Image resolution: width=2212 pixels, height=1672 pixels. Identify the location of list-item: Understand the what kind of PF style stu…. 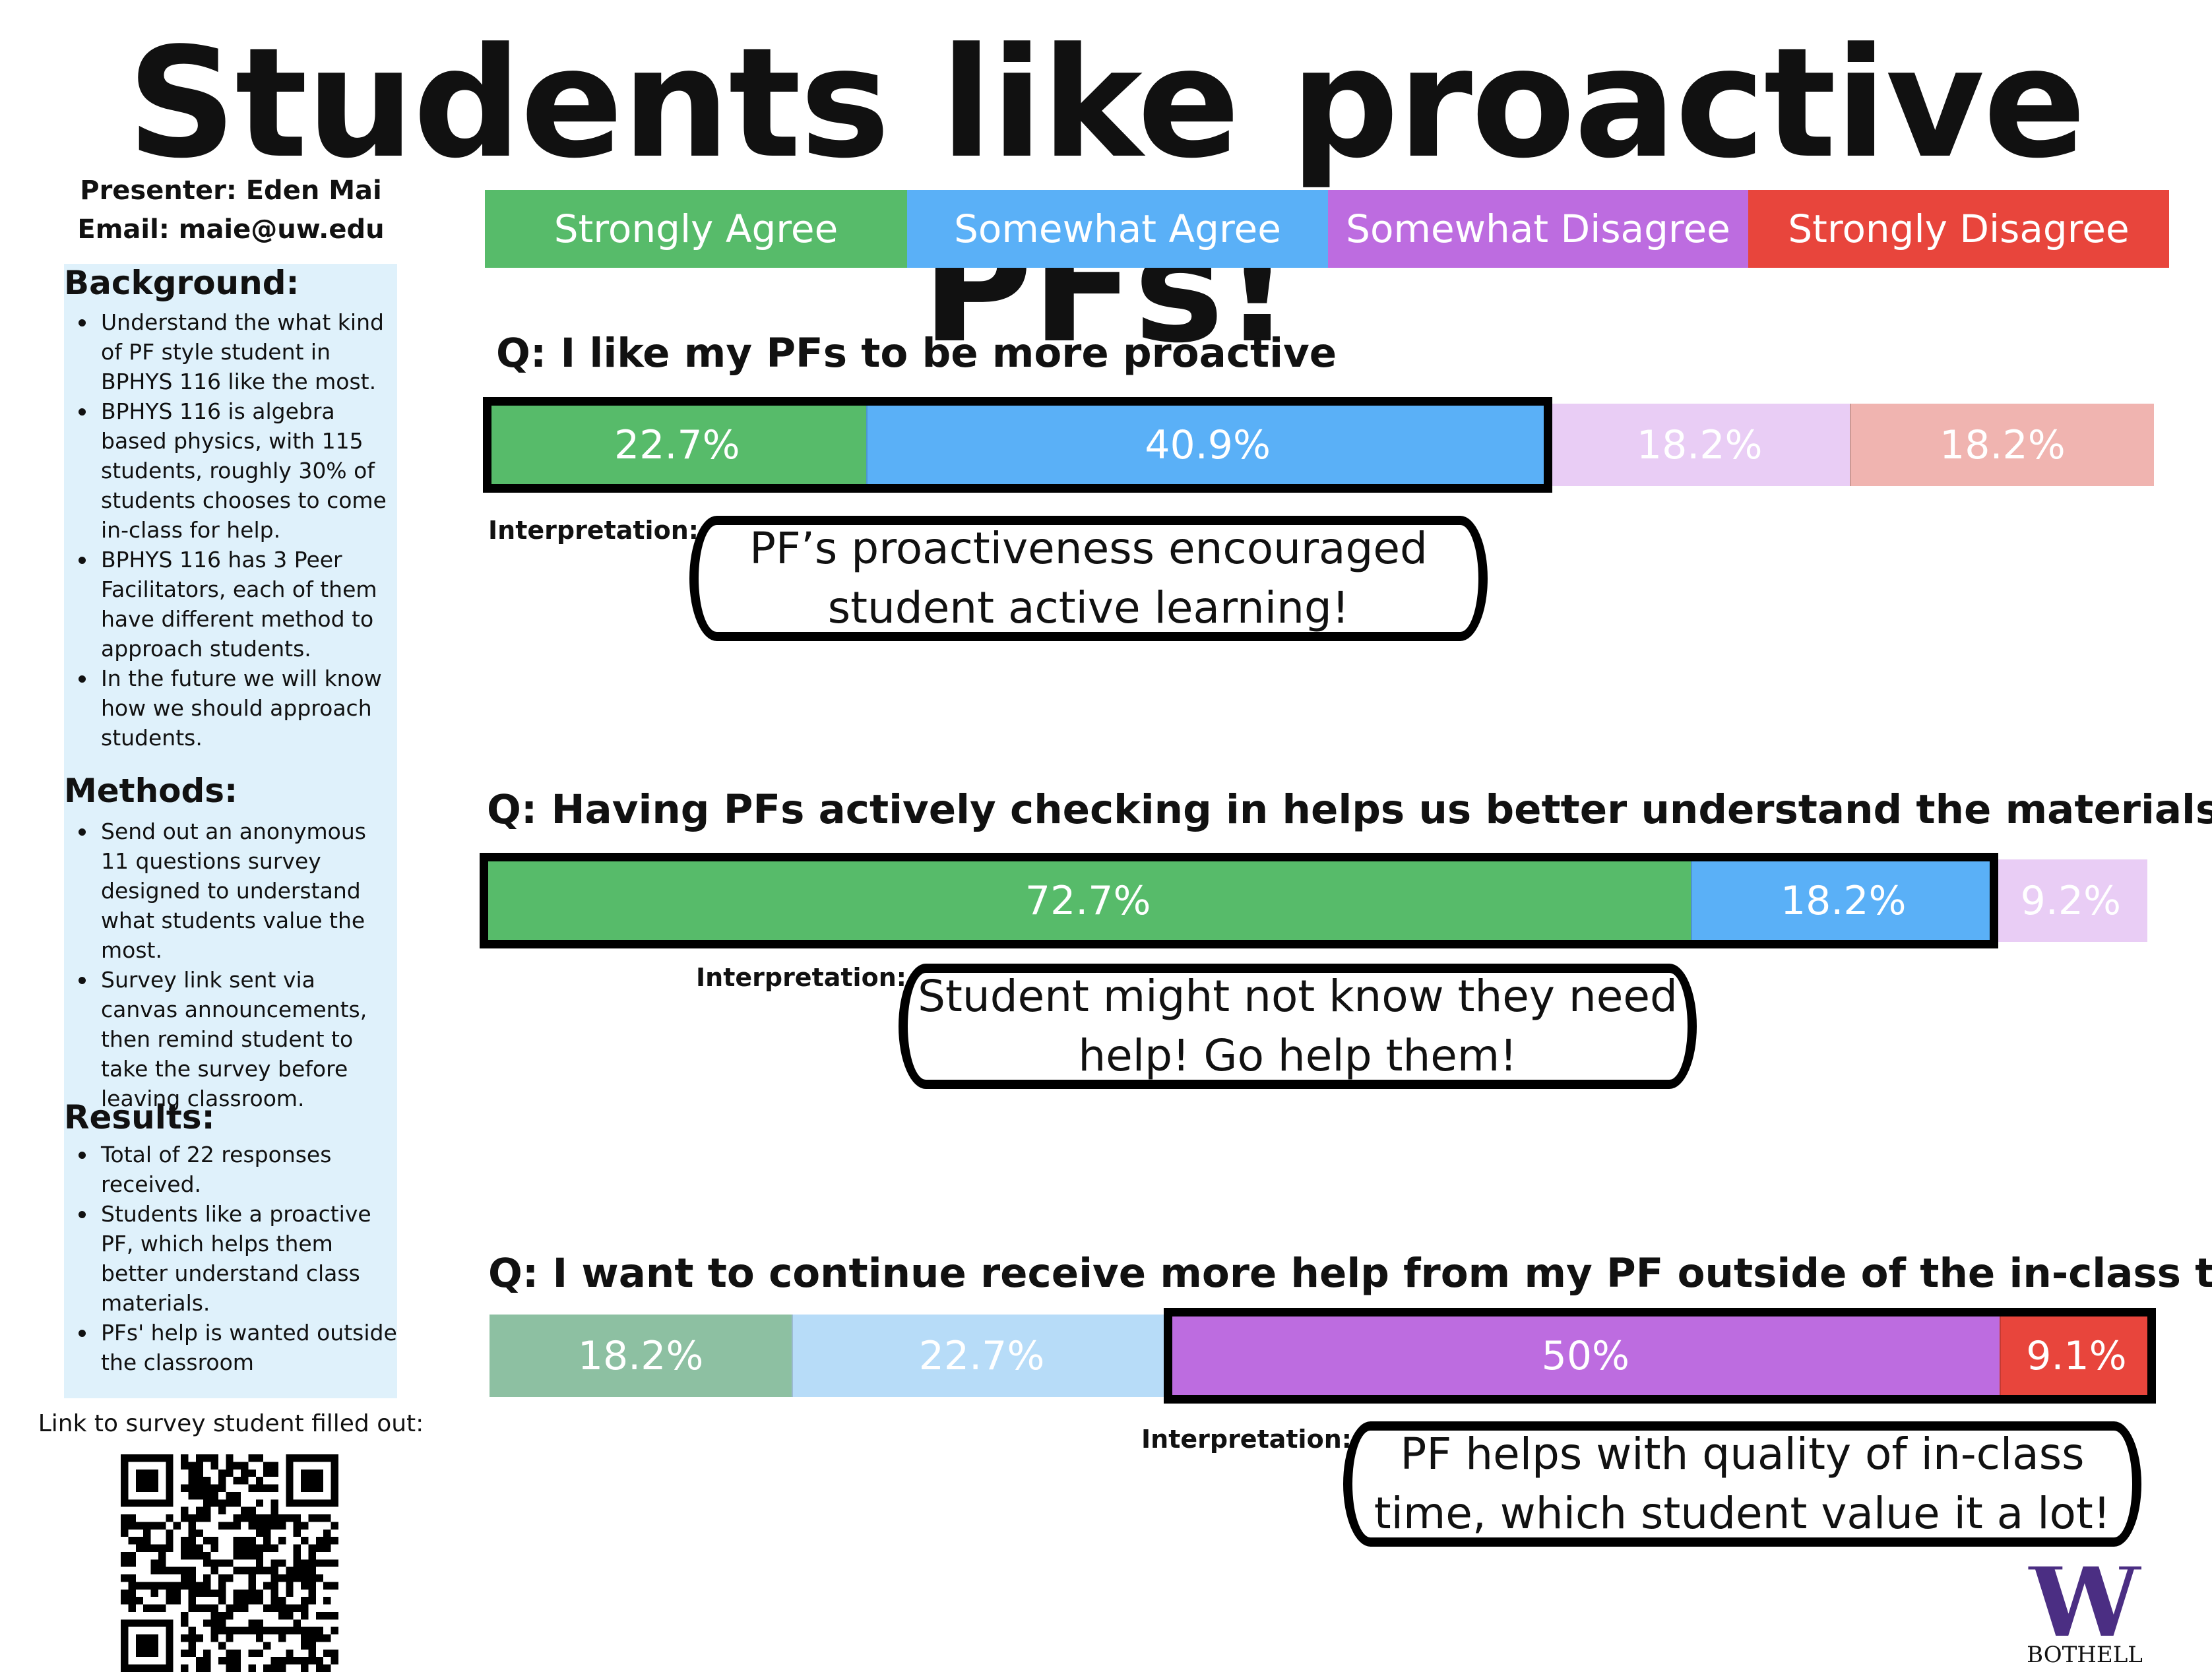
(238, 351).